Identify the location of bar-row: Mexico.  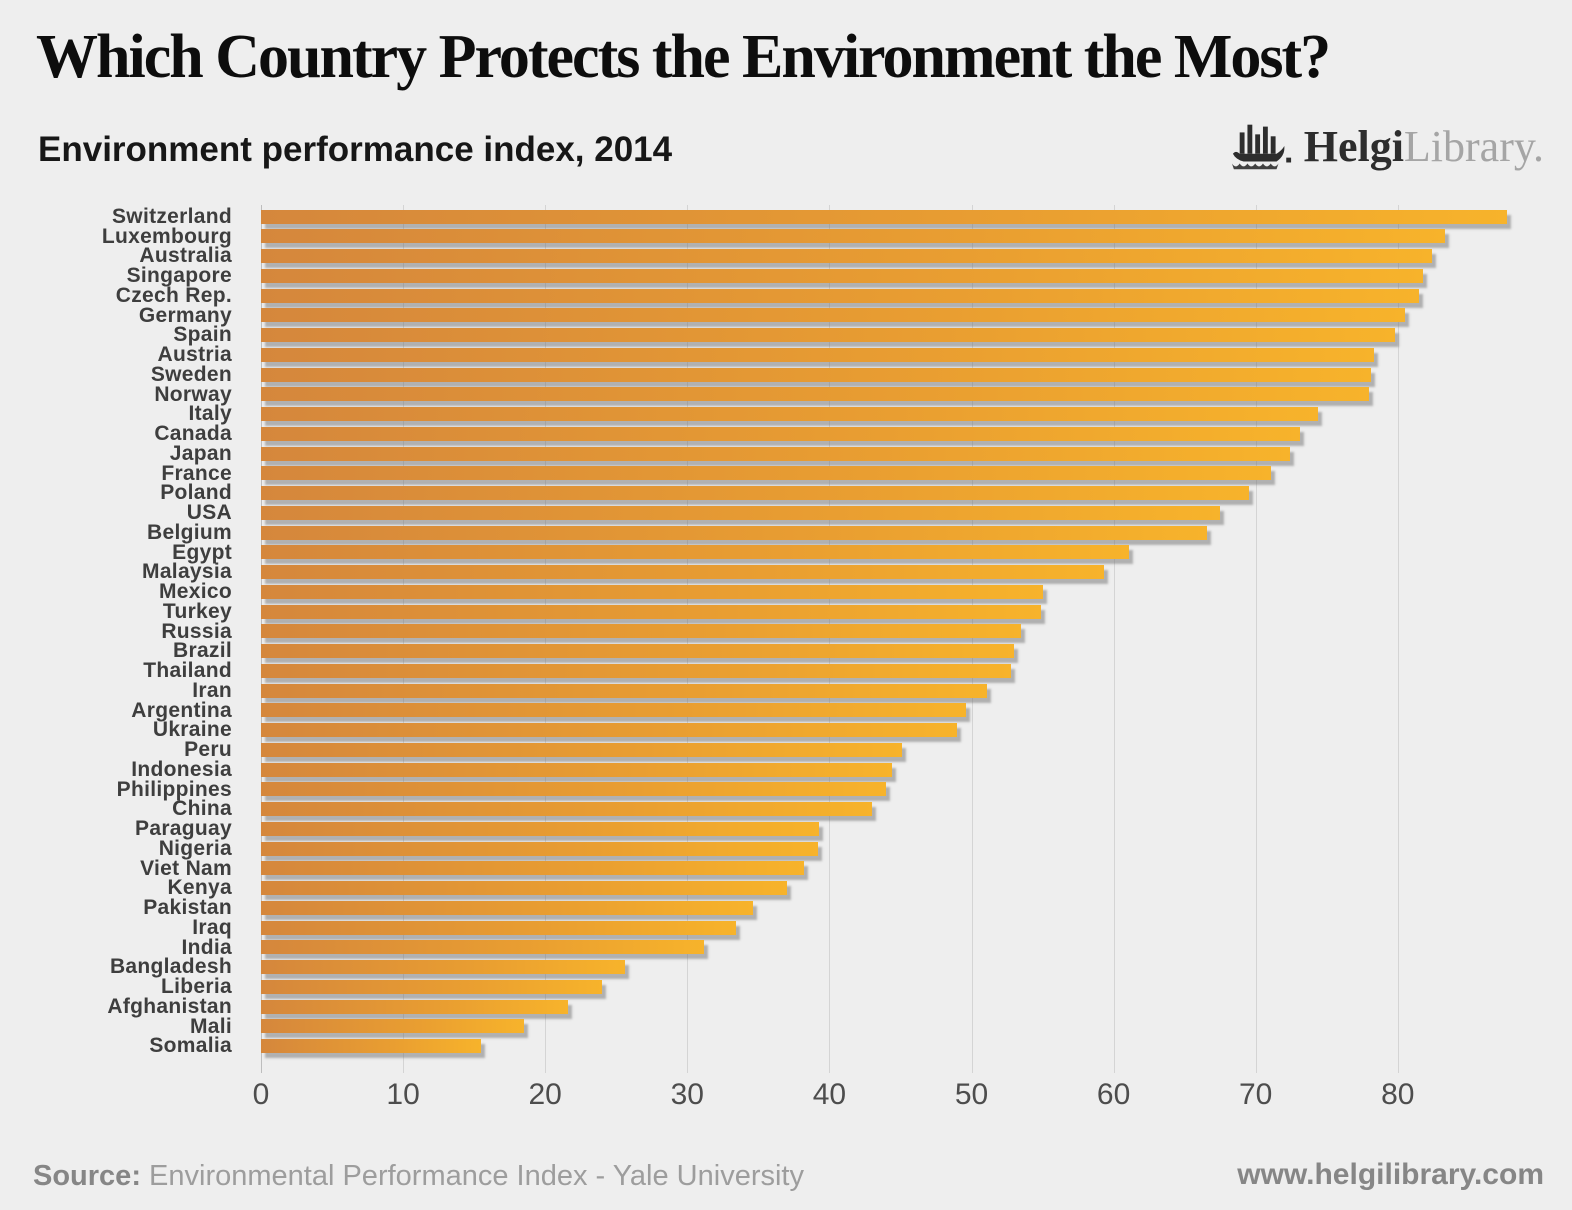
(865, 591).